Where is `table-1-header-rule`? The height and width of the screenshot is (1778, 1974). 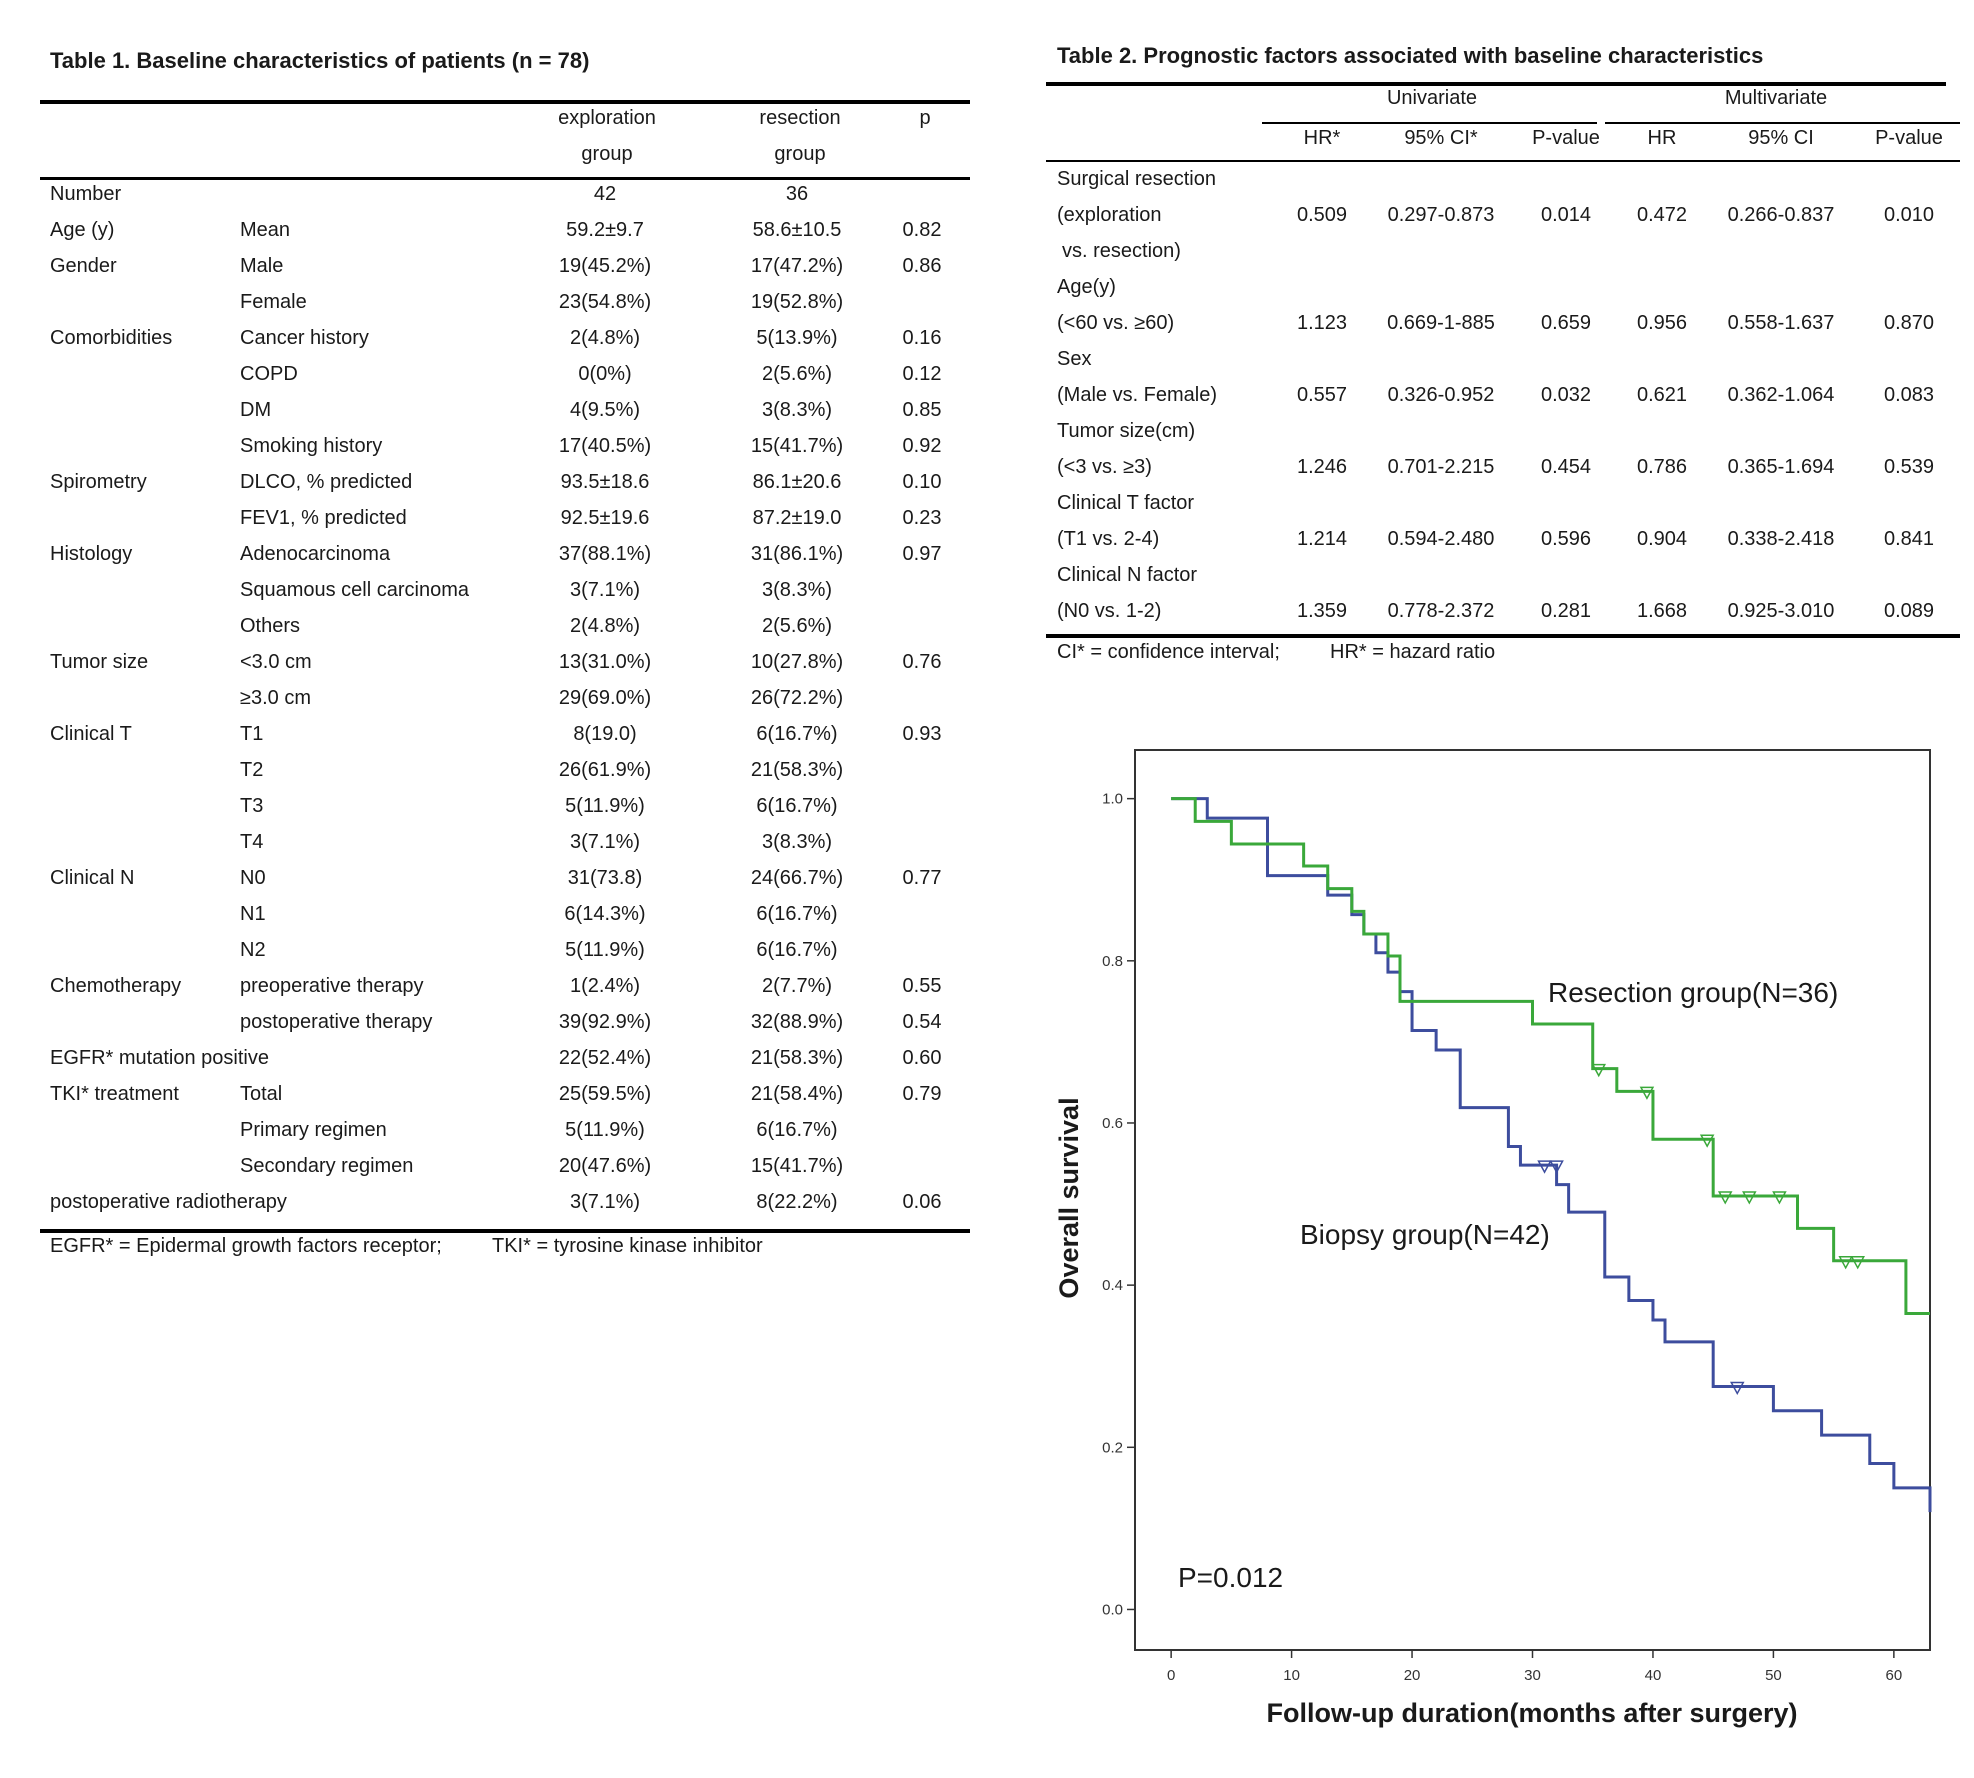 table-1-header-rule is located at coordinates (505, 178).